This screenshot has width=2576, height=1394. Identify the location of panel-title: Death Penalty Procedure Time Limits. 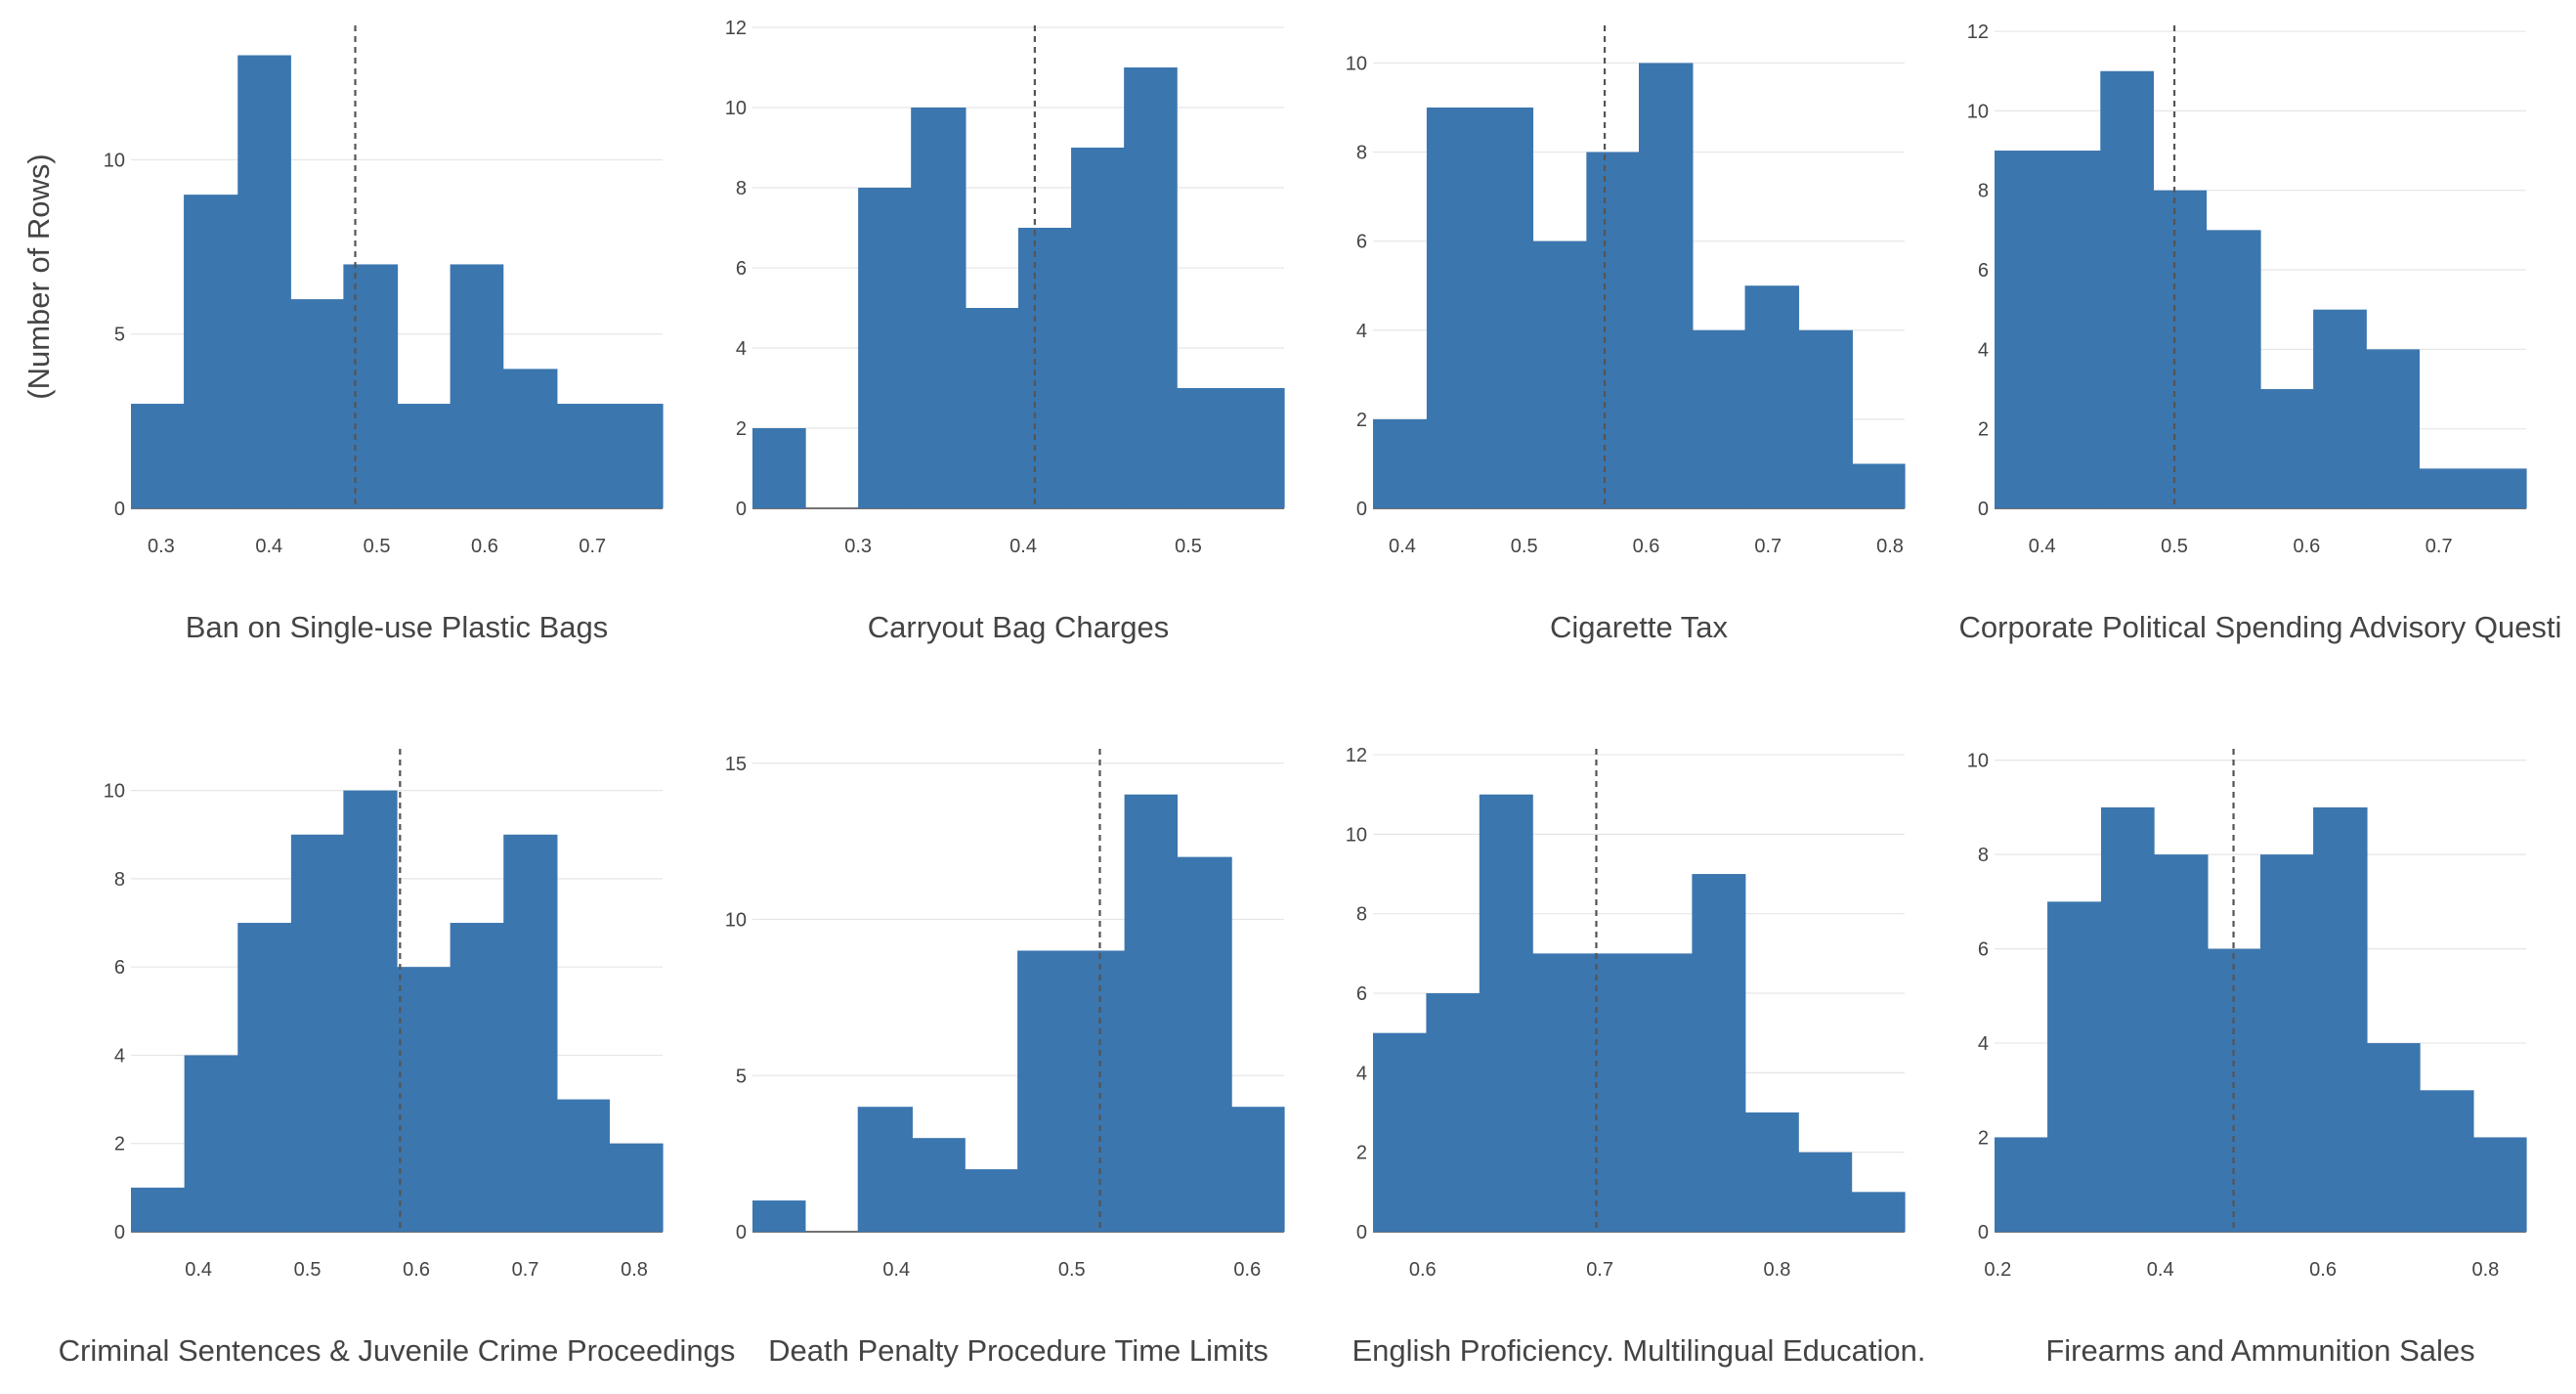
(1018, 1350).